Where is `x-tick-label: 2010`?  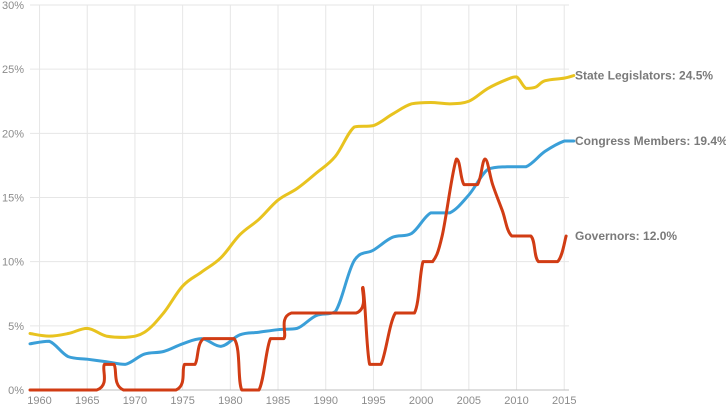
x-tick-label: 2010 is located at coordinates (516, 401).